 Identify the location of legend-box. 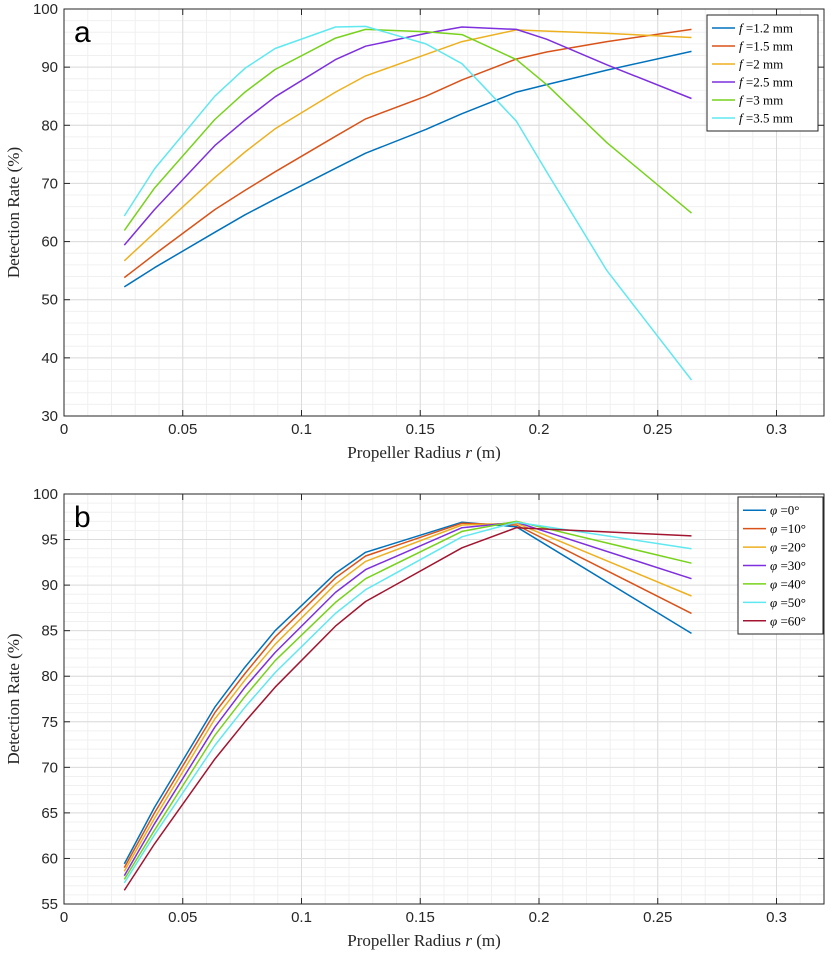
(762, 73).